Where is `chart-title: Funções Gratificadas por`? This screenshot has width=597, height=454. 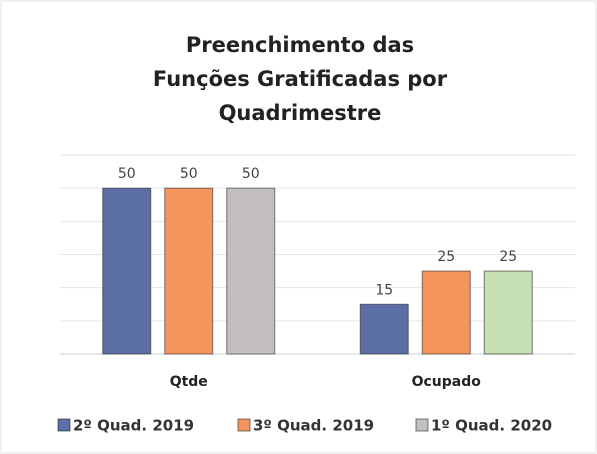
chart-title: Funções Gratificadas por is located at coordinates (300, 79).